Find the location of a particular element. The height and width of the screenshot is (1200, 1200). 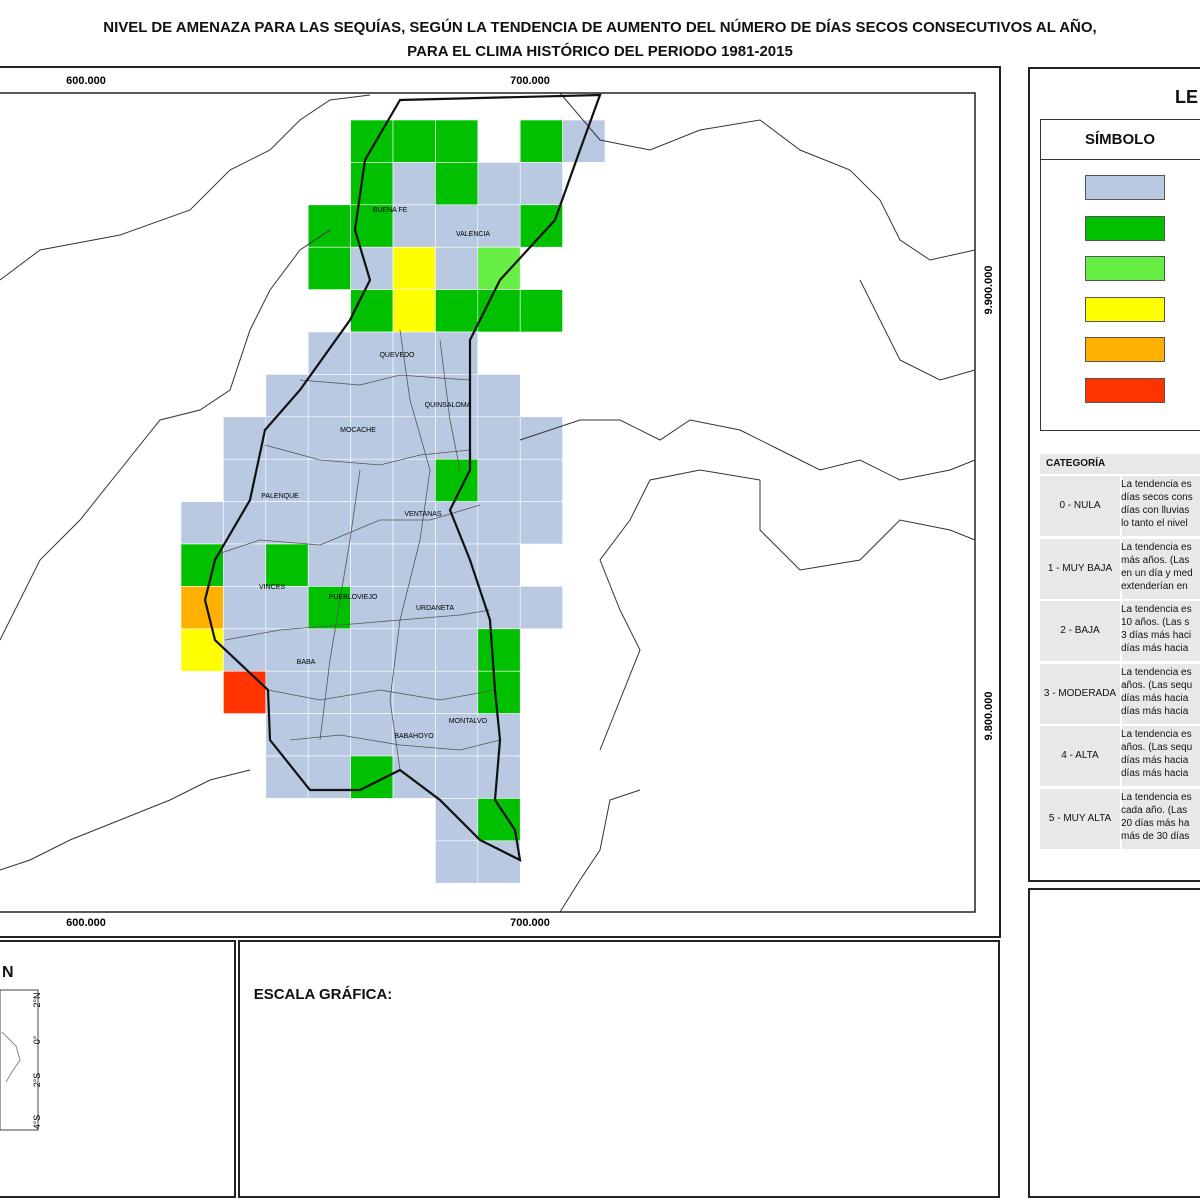

table-header-bg is located at coordinates (1120, 464).